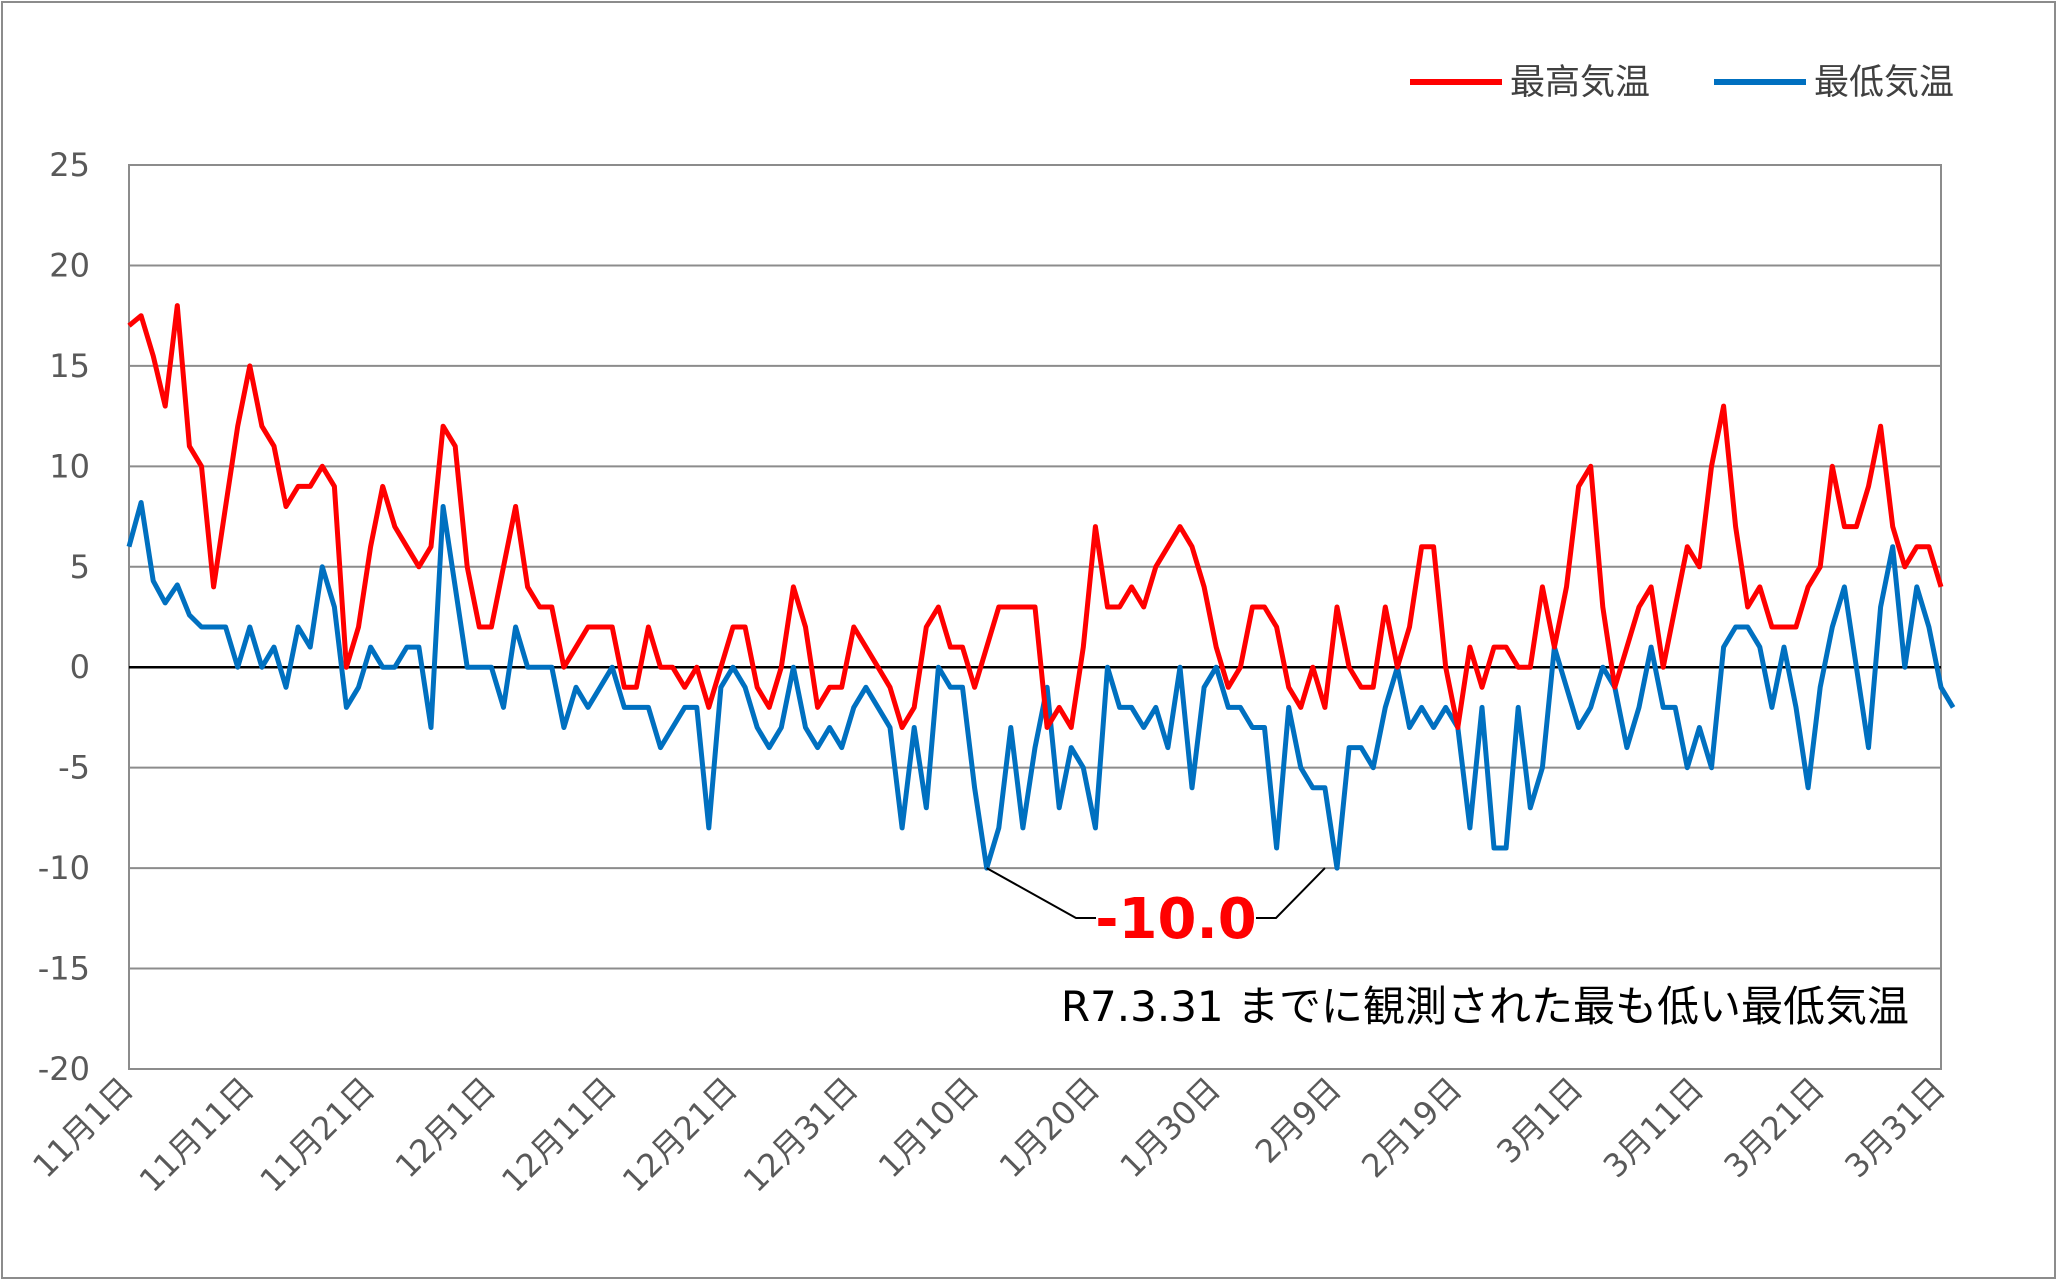 The image size is (2059, 1282). I want to click on min-value-callout: -10.0, so click(1175, 919).